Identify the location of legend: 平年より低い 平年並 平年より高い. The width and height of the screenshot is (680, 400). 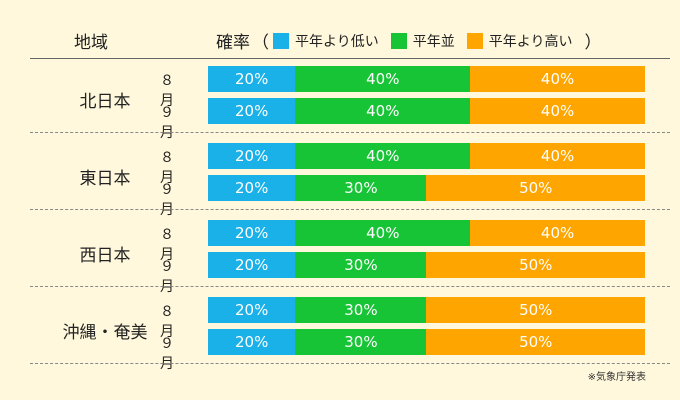
(428, 41).